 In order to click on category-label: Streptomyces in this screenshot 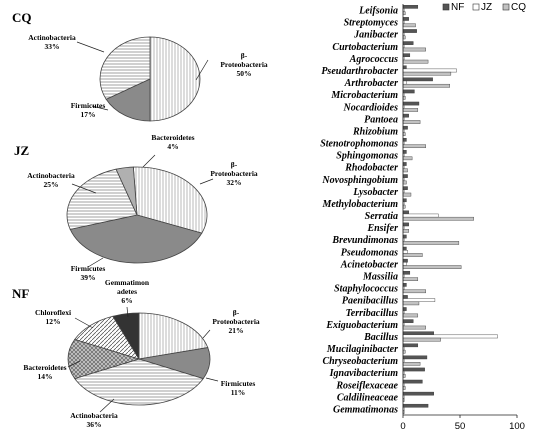, I will do `click(371, 23)`.